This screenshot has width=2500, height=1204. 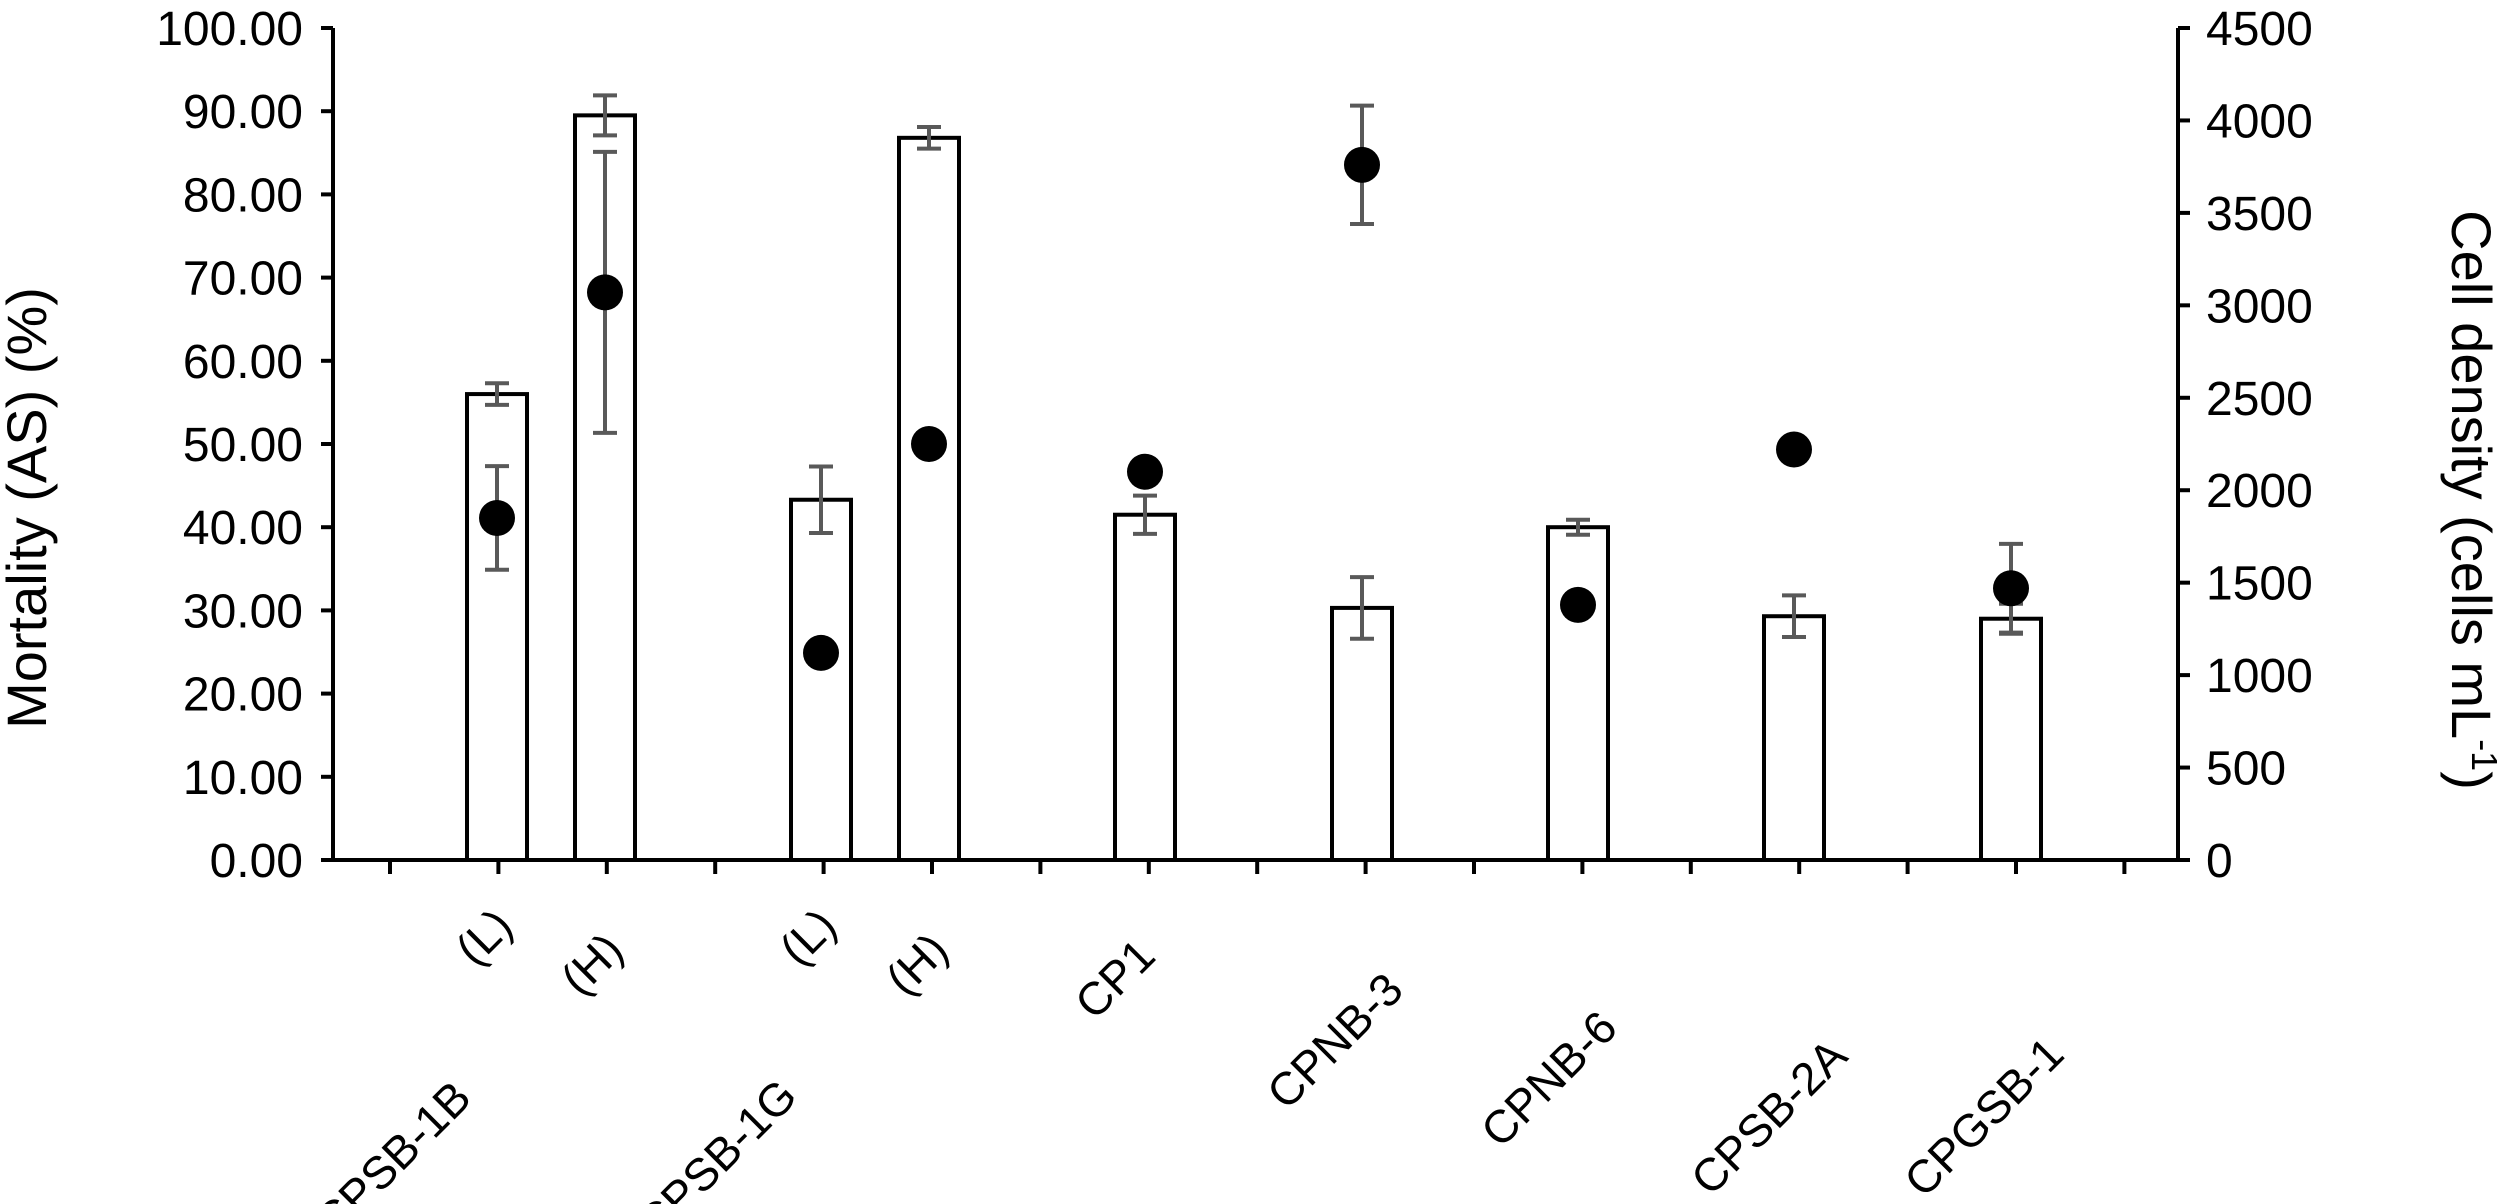 What do you see at coordinates (229, 29) in the screenshot?
I see `y-left-tick-label: 100.00` at bounding box center [229, 29].